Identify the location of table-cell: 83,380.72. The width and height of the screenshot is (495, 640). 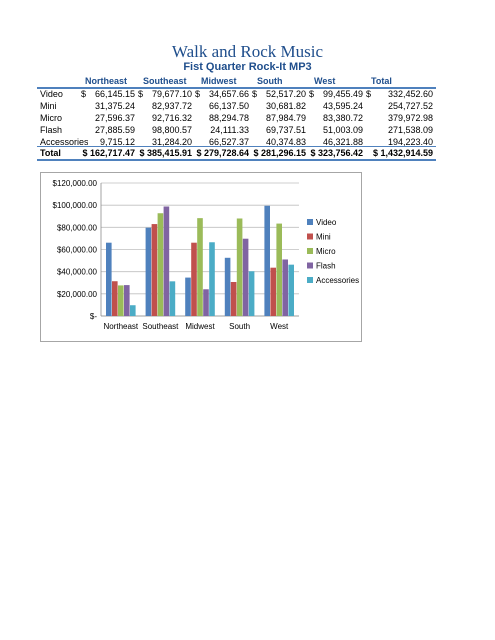
(337, 119).